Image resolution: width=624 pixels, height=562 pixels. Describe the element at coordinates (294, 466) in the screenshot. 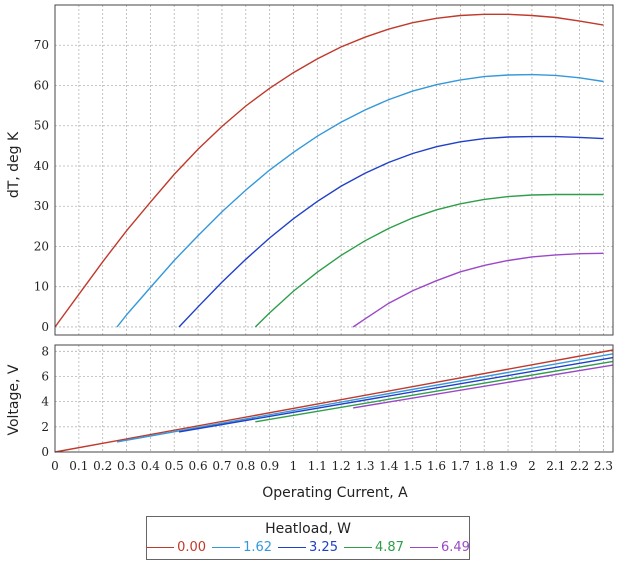

I see `x-tick-label: 1` at that location.